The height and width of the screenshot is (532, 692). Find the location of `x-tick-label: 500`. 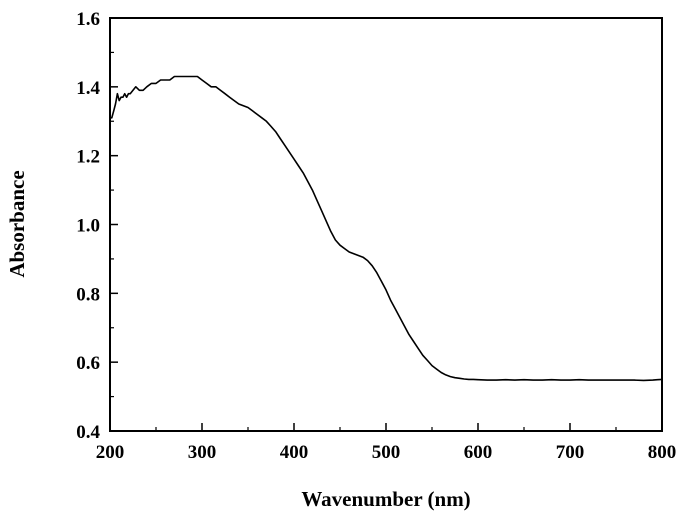

x-tick-label: 500 is located at coordinates (386, 452).